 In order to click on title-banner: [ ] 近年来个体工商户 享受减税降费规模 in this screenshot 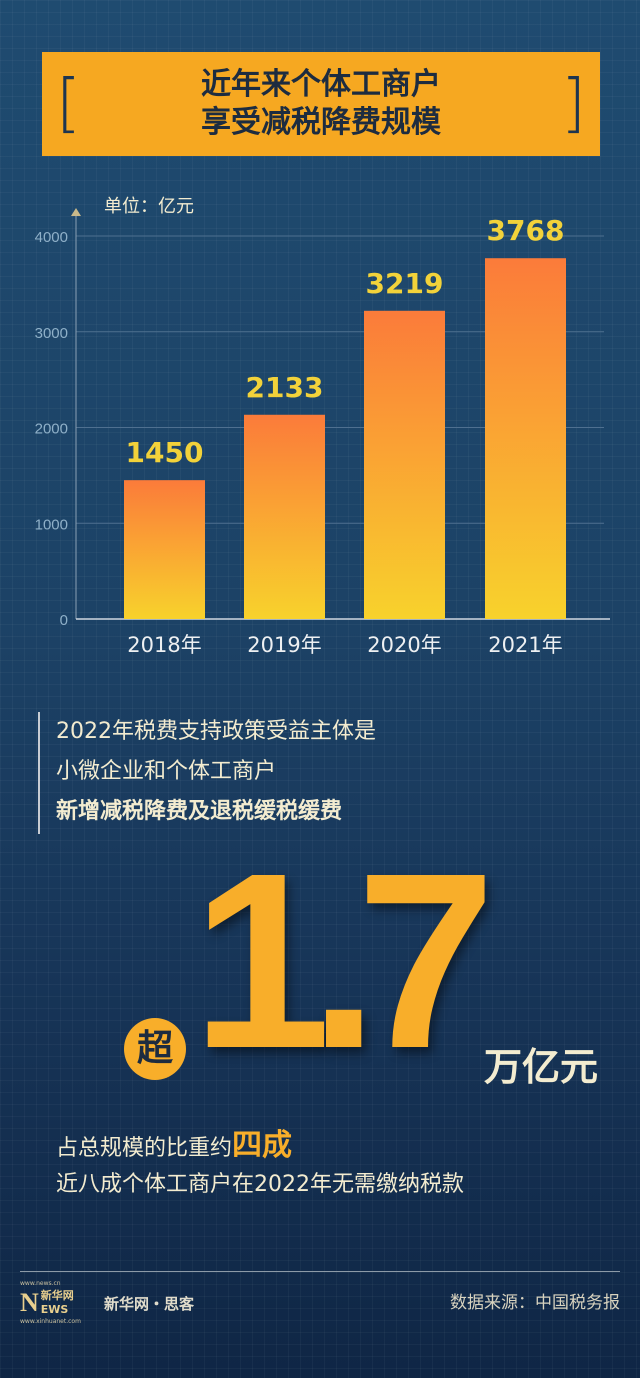, I will do `click(321, 104)`.